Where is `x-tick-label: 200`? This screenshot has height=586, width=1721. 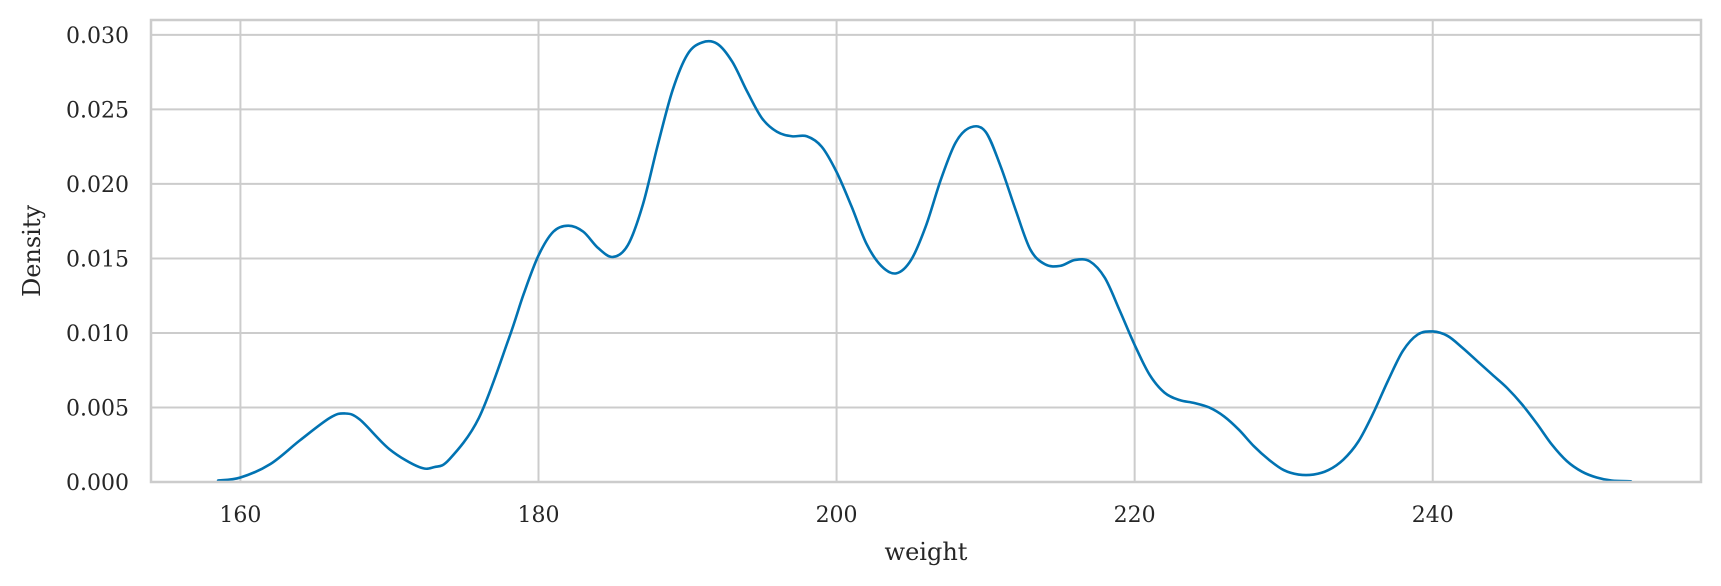
x-tick-label: 200 is located at coordinates (837, 515).